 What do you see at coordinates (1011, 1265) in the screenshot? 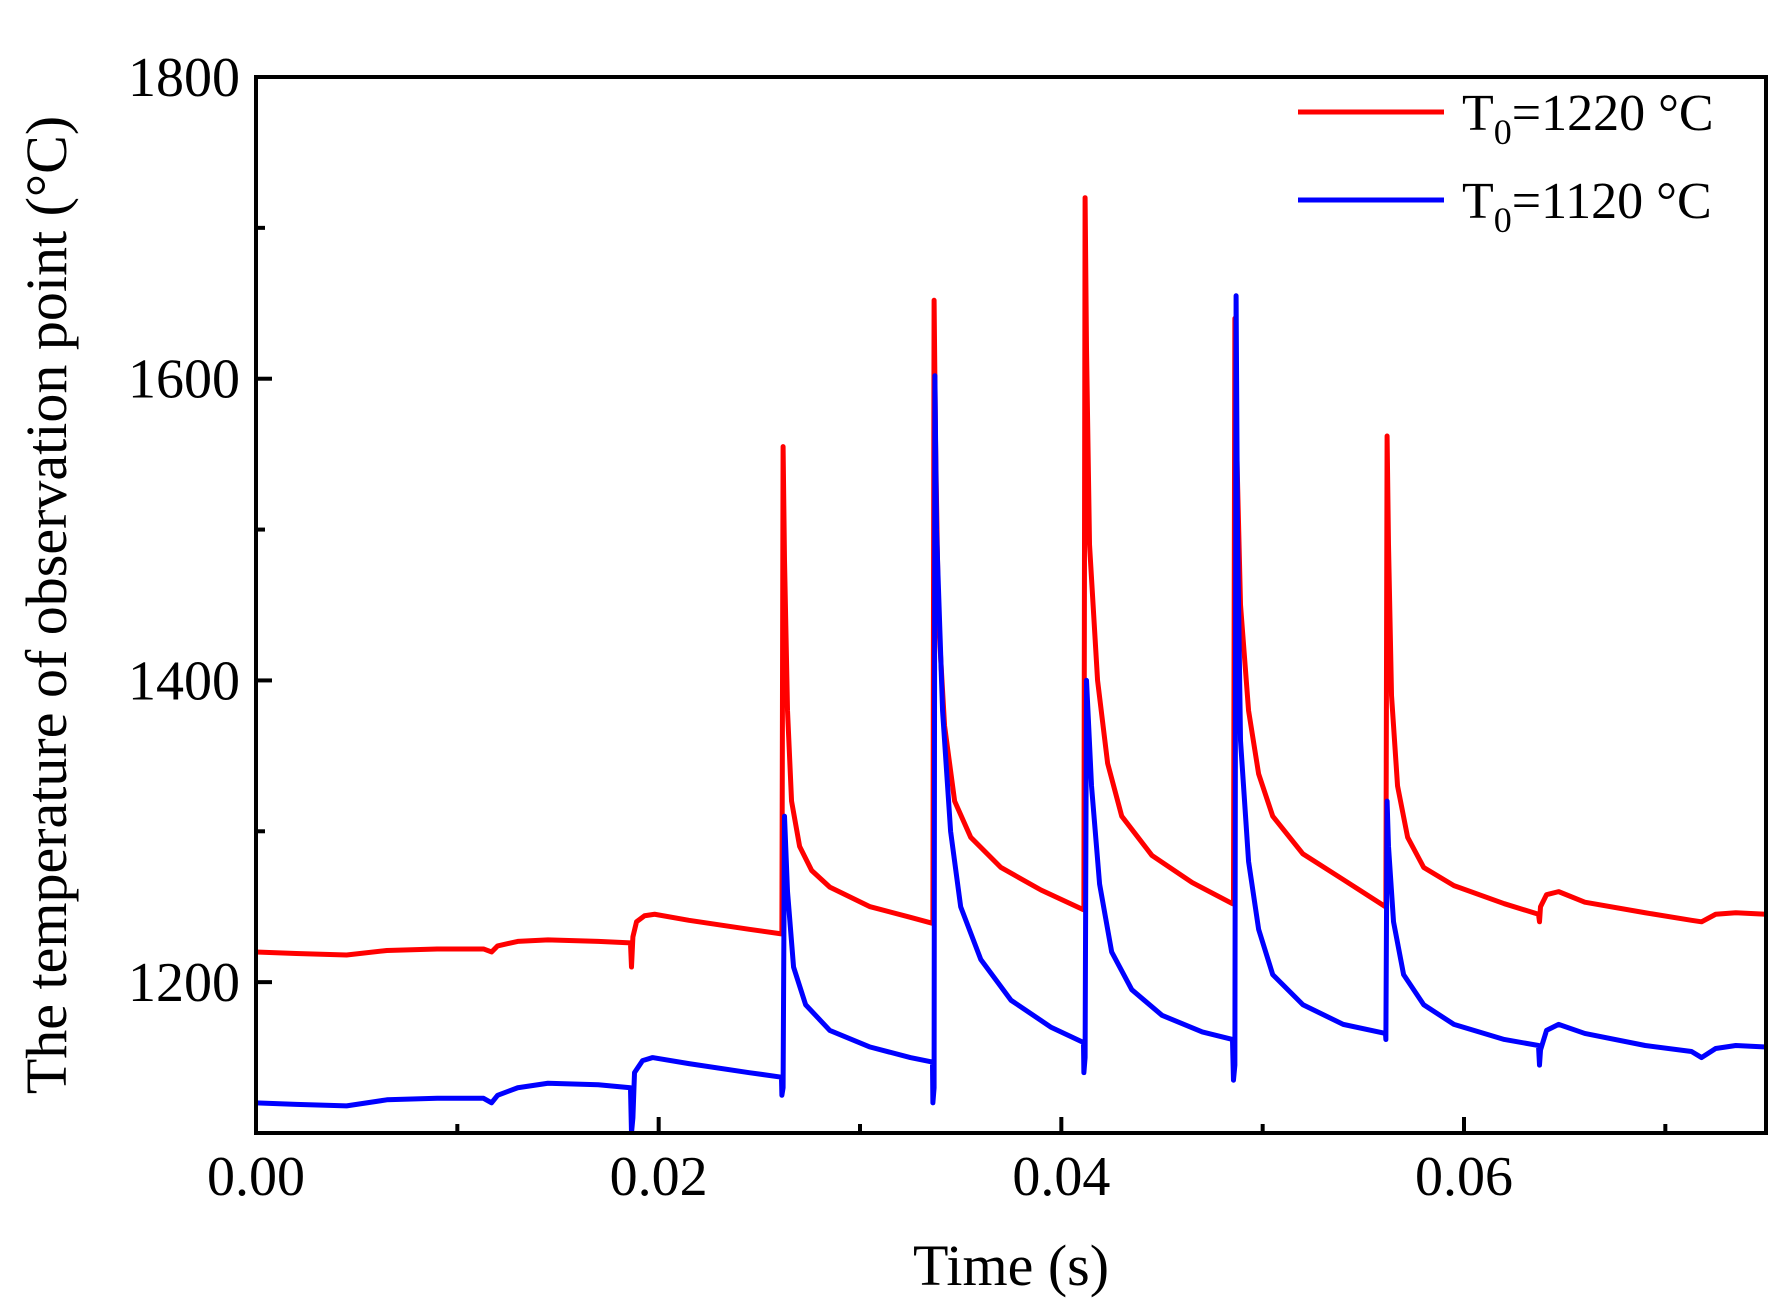
I see `x-axis-title: Time (s)` at bounding box center [1011, 1265].